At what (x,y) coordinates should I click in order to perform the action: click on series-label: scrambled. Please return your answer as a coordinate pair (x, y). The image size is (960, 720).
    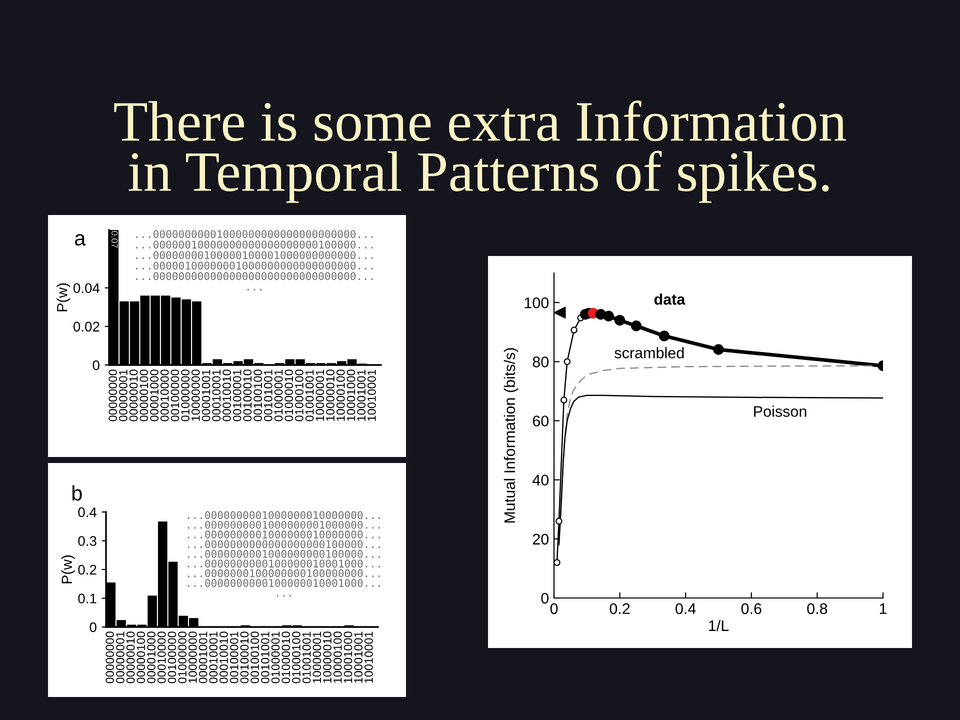
    Looking at the image, I should click on (649, 352).